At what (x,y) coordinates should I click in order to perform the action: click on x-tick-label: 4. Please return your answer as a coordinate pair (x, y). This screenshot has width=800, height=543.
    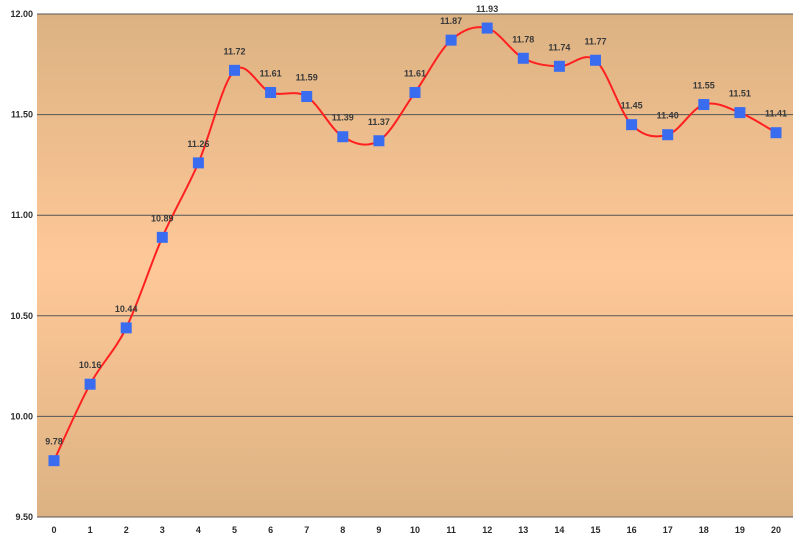
    Looking at the image, I should click on (198, 530).